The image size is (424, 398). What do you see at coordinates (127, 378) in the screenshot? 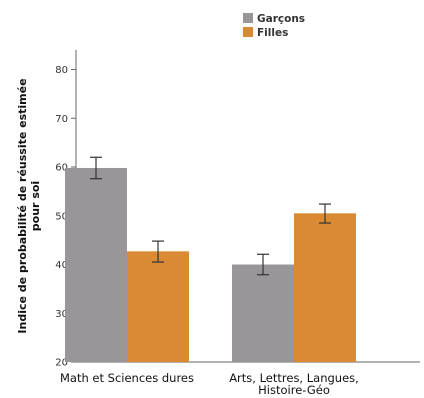
I see `x-tick-label: Math et Sciences dures` at bounding box center [127, 378].